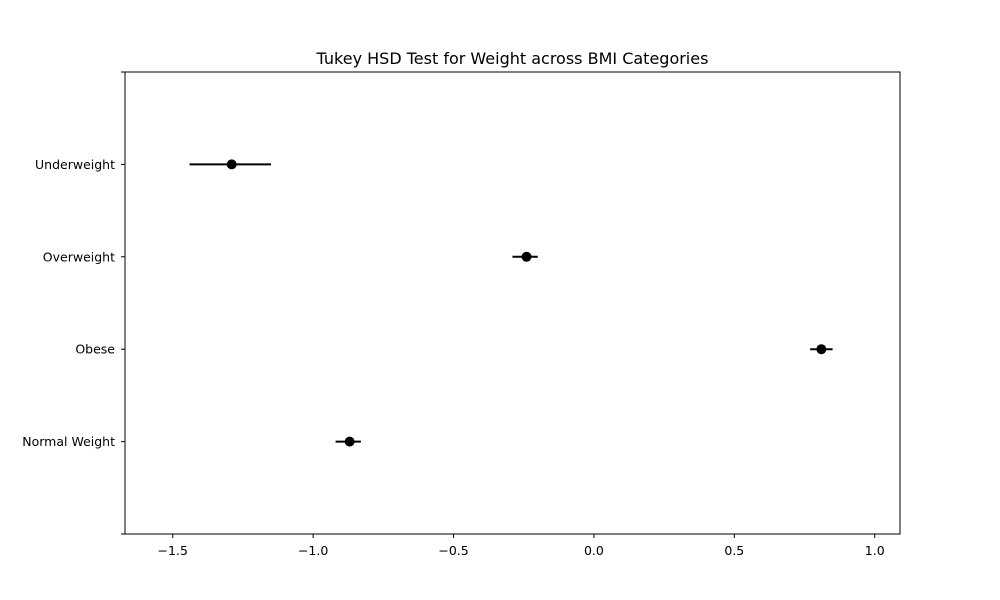 This screenshot has width=1000, height=600. I want to click on y-tick-label: Overweight, so click(79, 256).